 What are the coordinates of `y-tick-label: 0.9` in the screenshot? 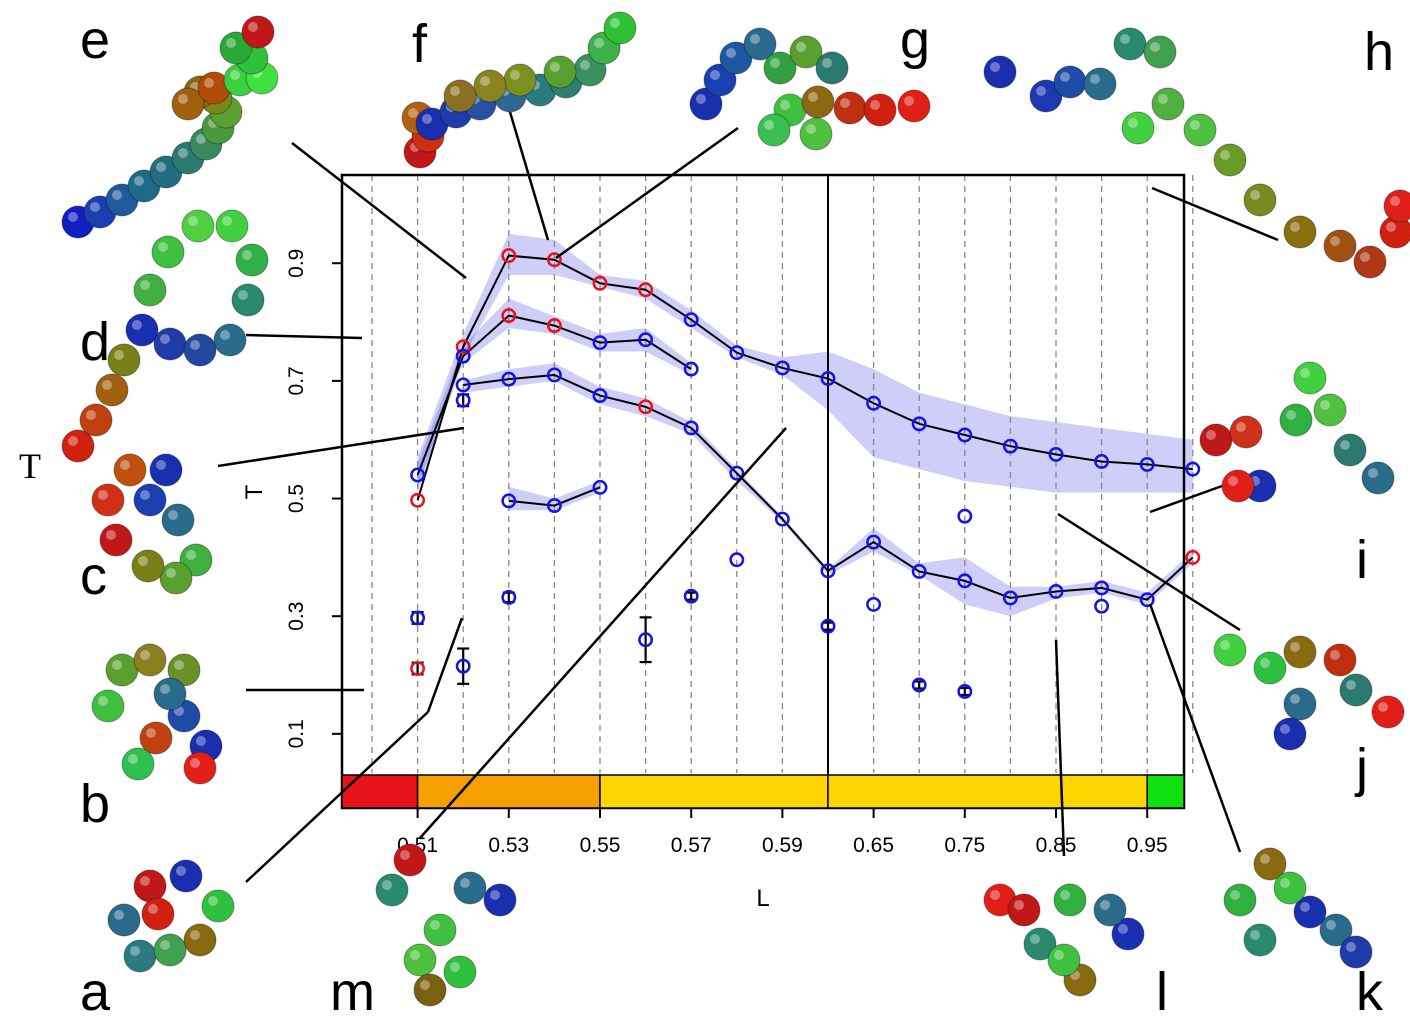 It's located at (296, 263).